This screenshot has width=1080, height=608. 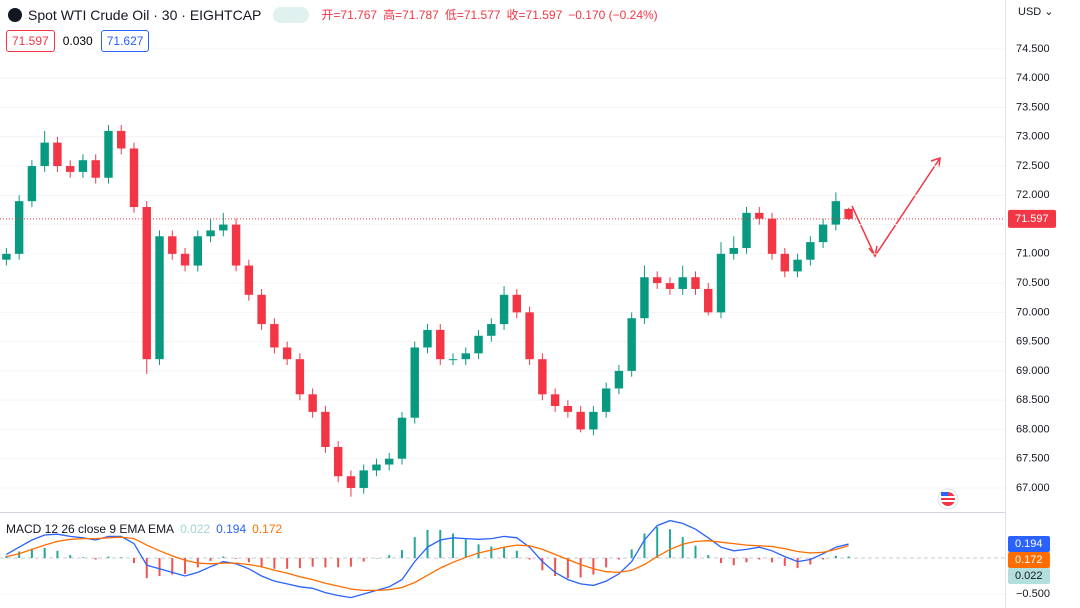 What do you see at coordinates (1033, 400) in the screenshot?
I see `y-tick-label: 68.500` at bounding box center [1033, 400].